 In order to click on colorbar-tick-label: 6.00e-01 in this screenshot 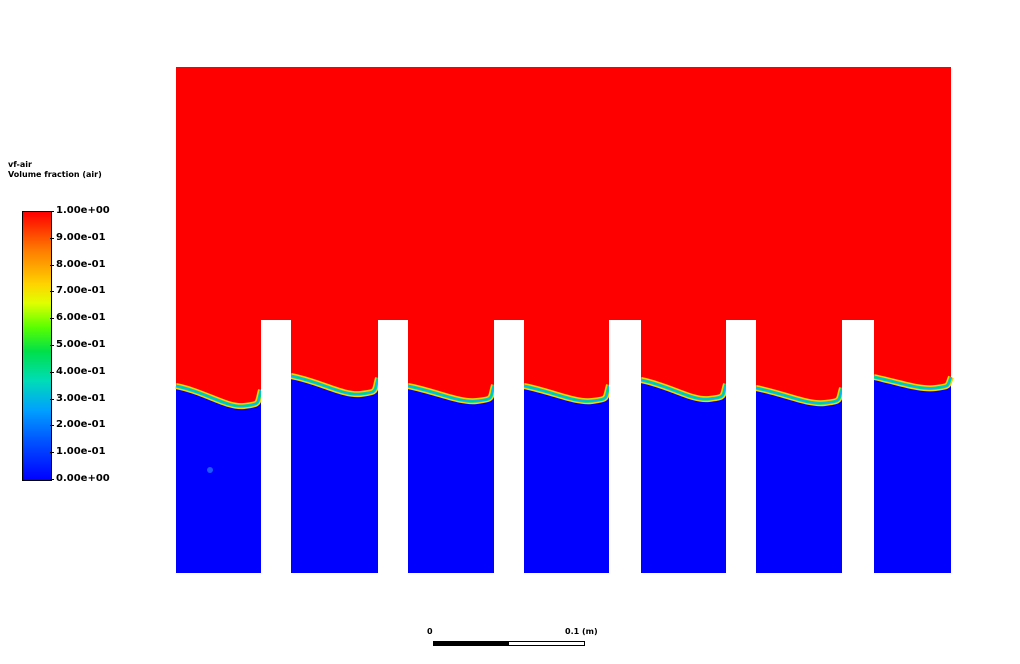, I will do `click(81, 318)`.